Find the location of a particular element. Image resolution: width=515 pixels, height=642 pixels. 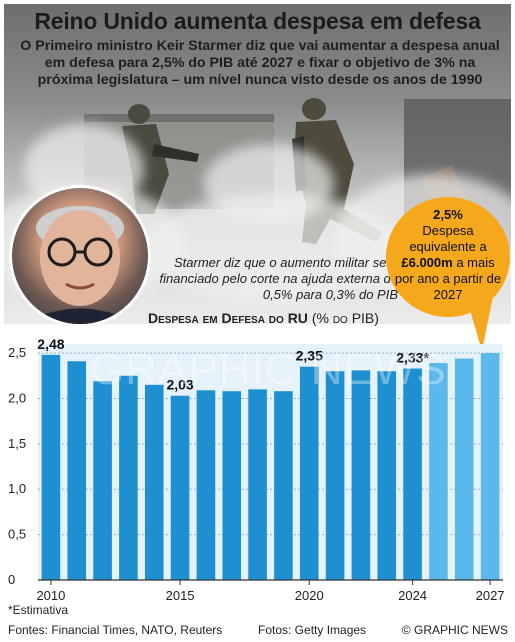

x-tick-label: 2027 is located at coordinates (490, 595).